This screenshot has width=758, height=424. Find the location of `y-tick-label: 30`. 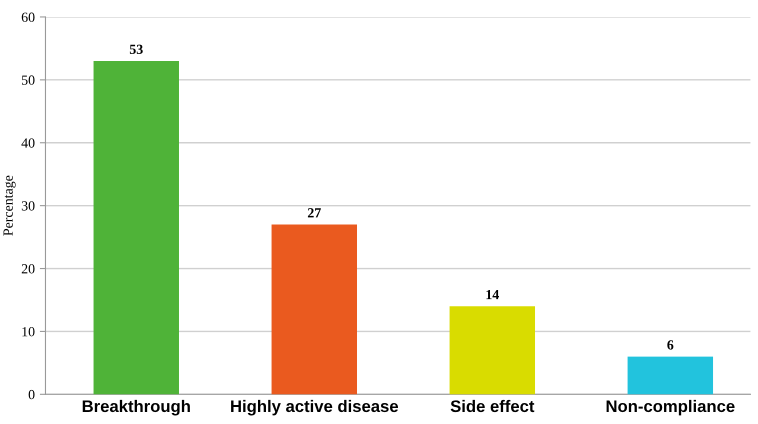

y-tick-label: 30 is located at coordinates (28, 206).